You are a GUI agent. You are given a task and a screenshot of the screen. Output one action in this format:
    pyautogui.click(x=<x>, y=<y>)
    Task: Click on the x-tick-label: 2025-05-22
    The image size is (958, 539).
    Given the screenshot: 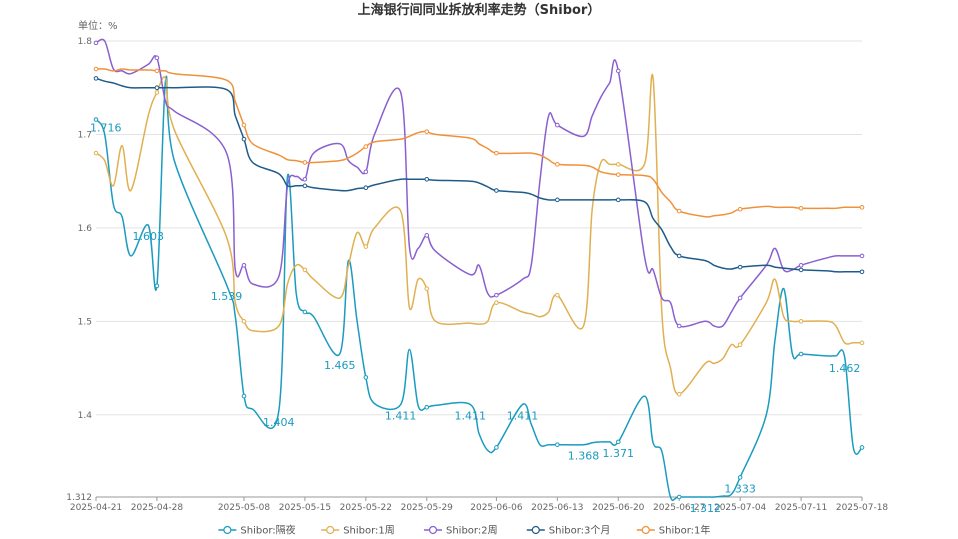 What is the action you would take?
    pyautogui.click(x=366, y=508)
    